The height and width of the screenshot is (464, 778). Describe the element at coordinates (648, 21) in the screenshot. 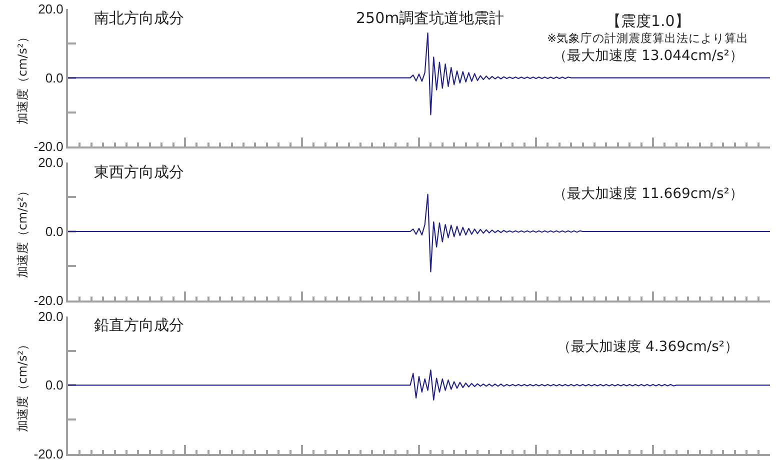

I see `annotation: 【震度1.0】` at that location.